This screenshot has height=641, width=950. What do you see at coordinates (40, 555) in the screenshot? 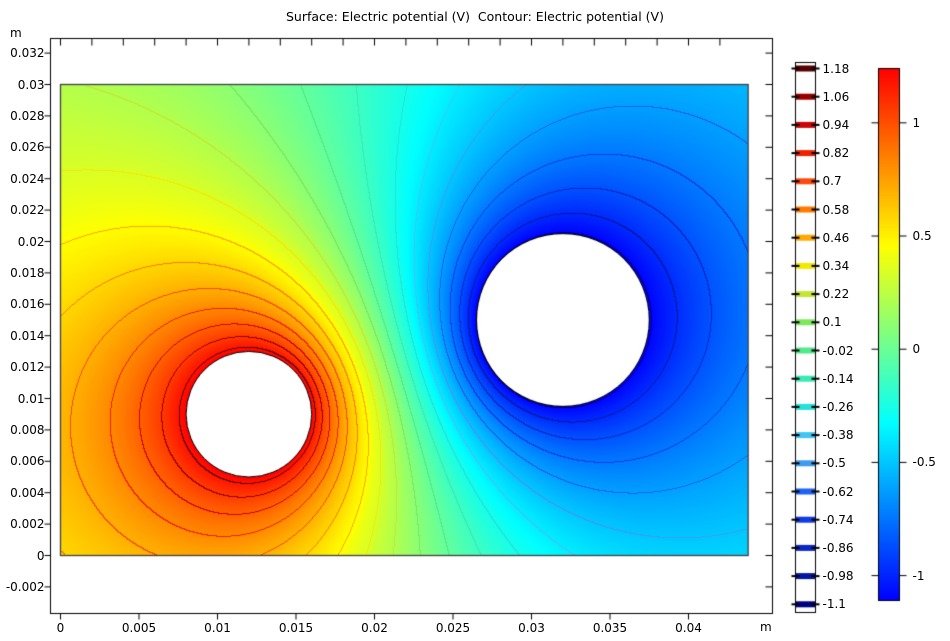
I see `y-tick-label: 0` at bounding box center [40, 555].